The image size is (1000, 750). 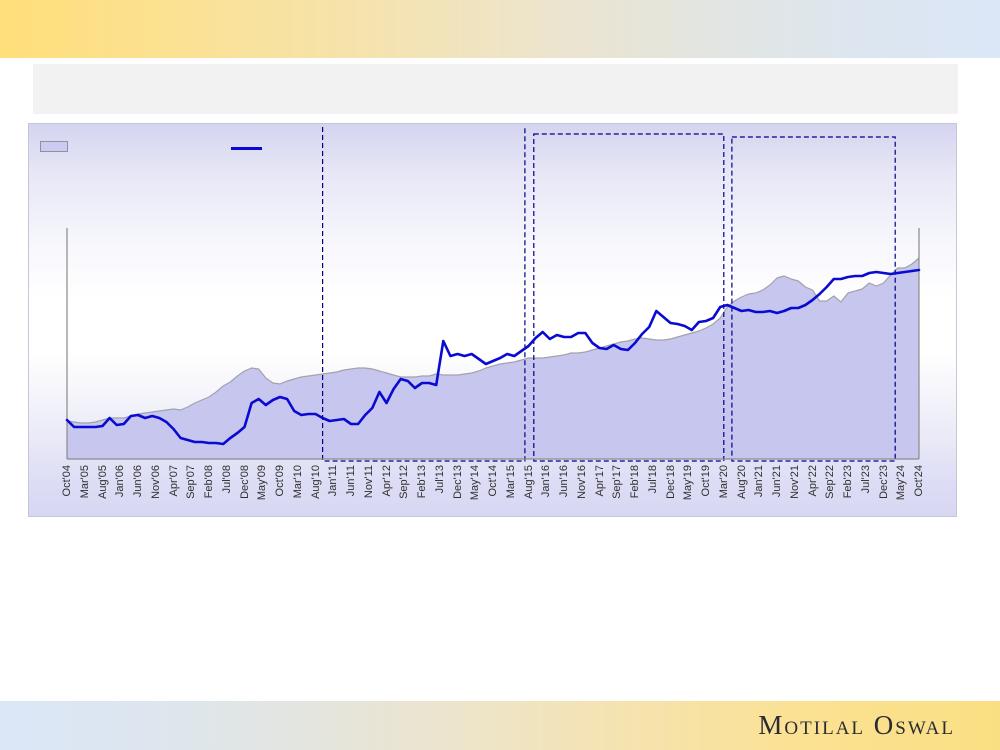 What do you see at coordinates (500, 29) in the screenshot?
I see `top-banner-gradient` at bounding box center [500, 29].